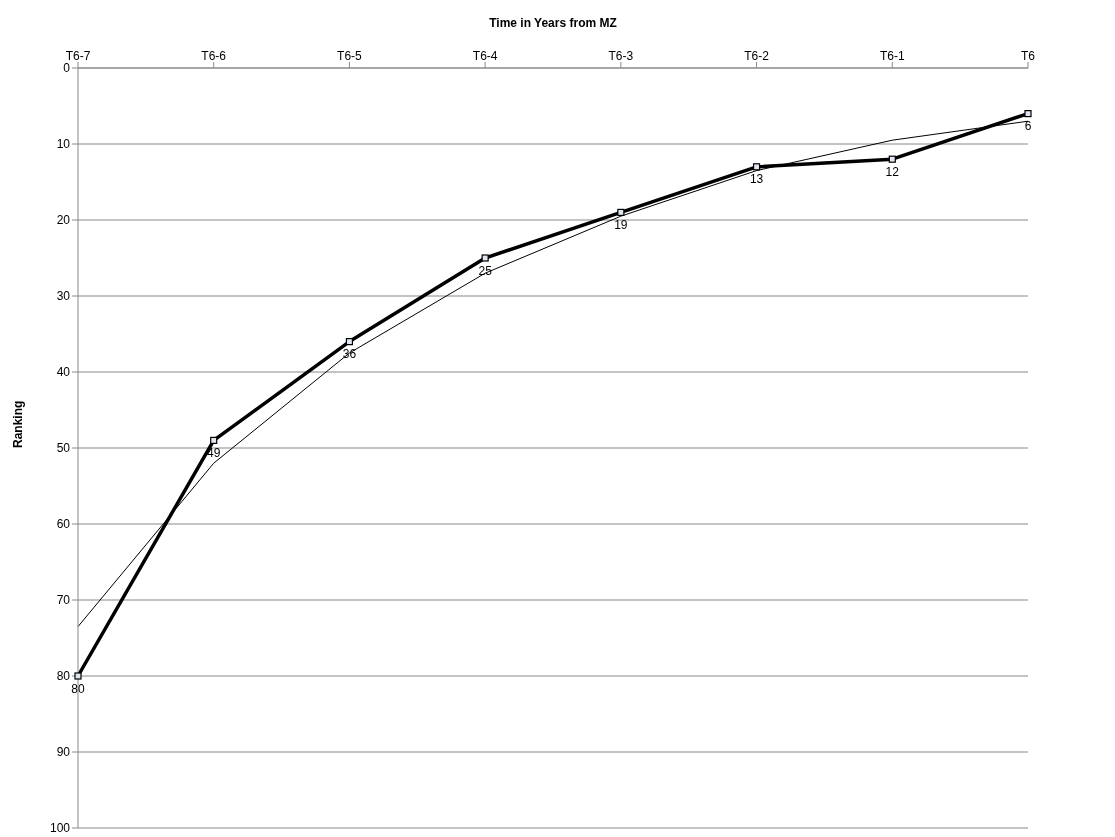 Image resolution: width=1115 pixels, height=837 pixels. What do you see at coordinates (63, 448) in the screenshot?
I see `y-tick-label: 50` at bounding box center [63, 448].